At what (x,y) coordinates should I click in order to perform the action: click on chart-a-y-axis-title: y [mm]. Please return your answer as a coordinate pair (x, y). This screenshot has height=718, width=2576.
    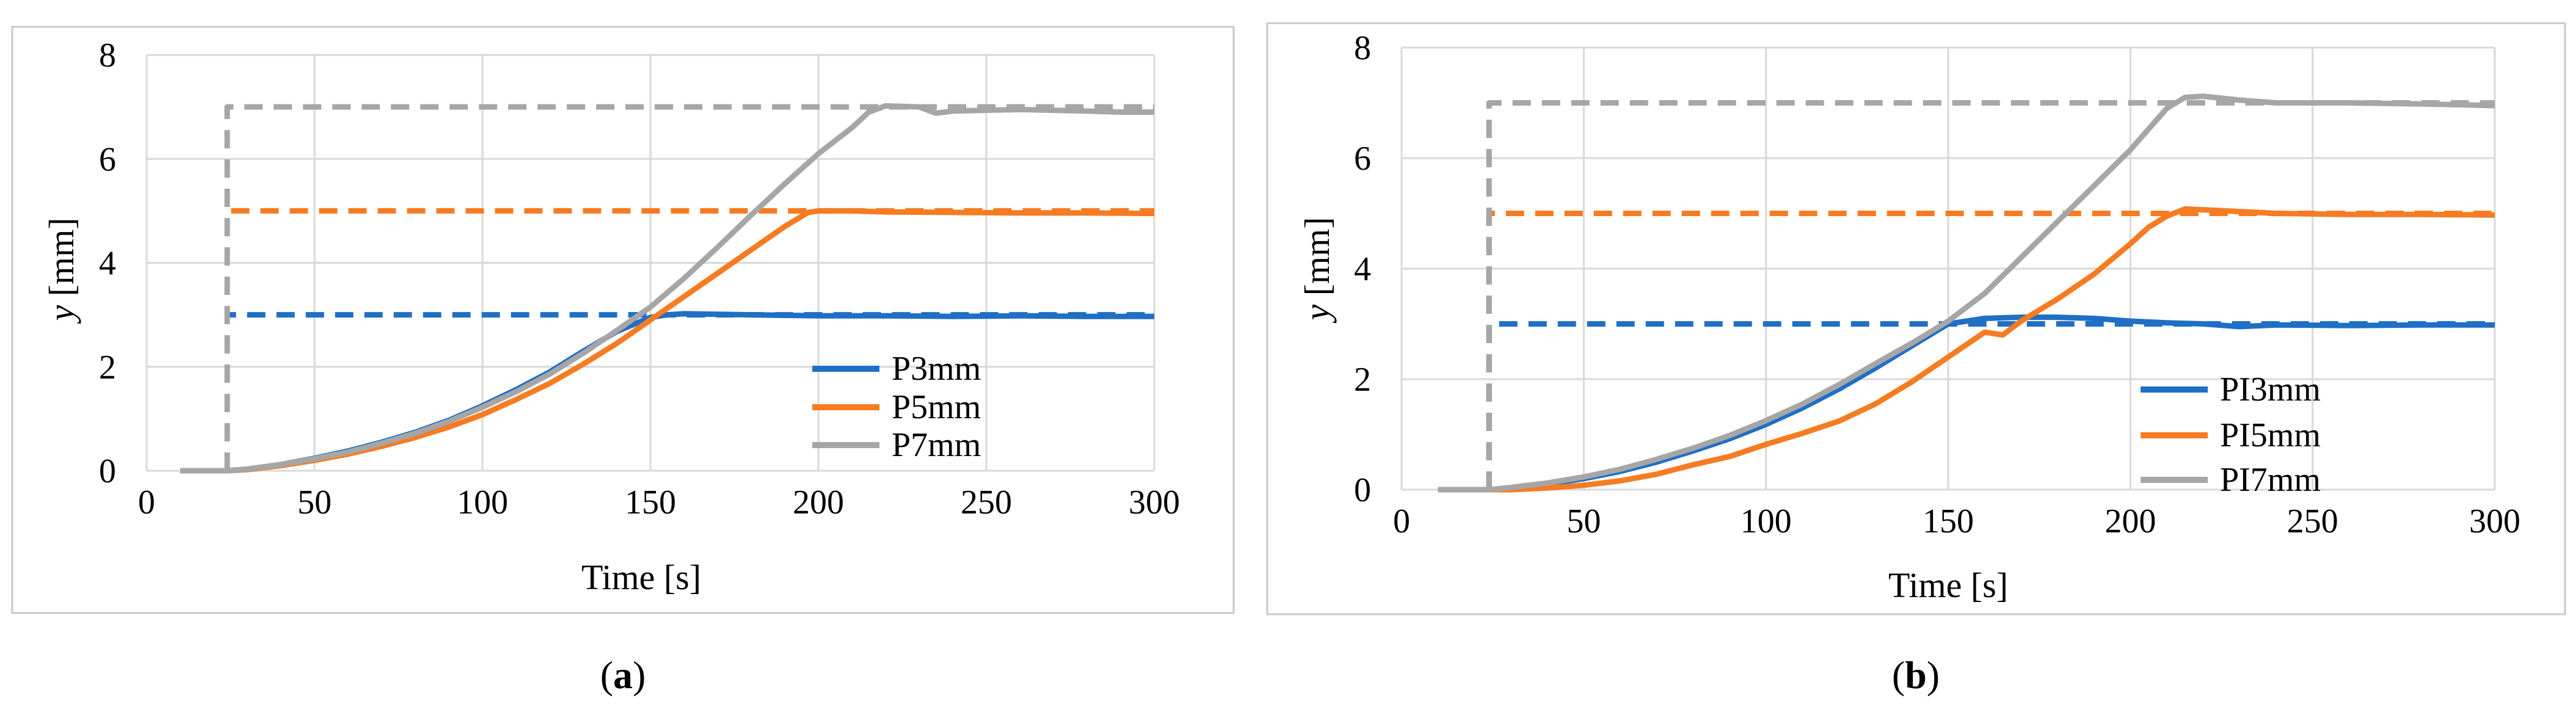
    Looking at the image, I should click on (62, 270).